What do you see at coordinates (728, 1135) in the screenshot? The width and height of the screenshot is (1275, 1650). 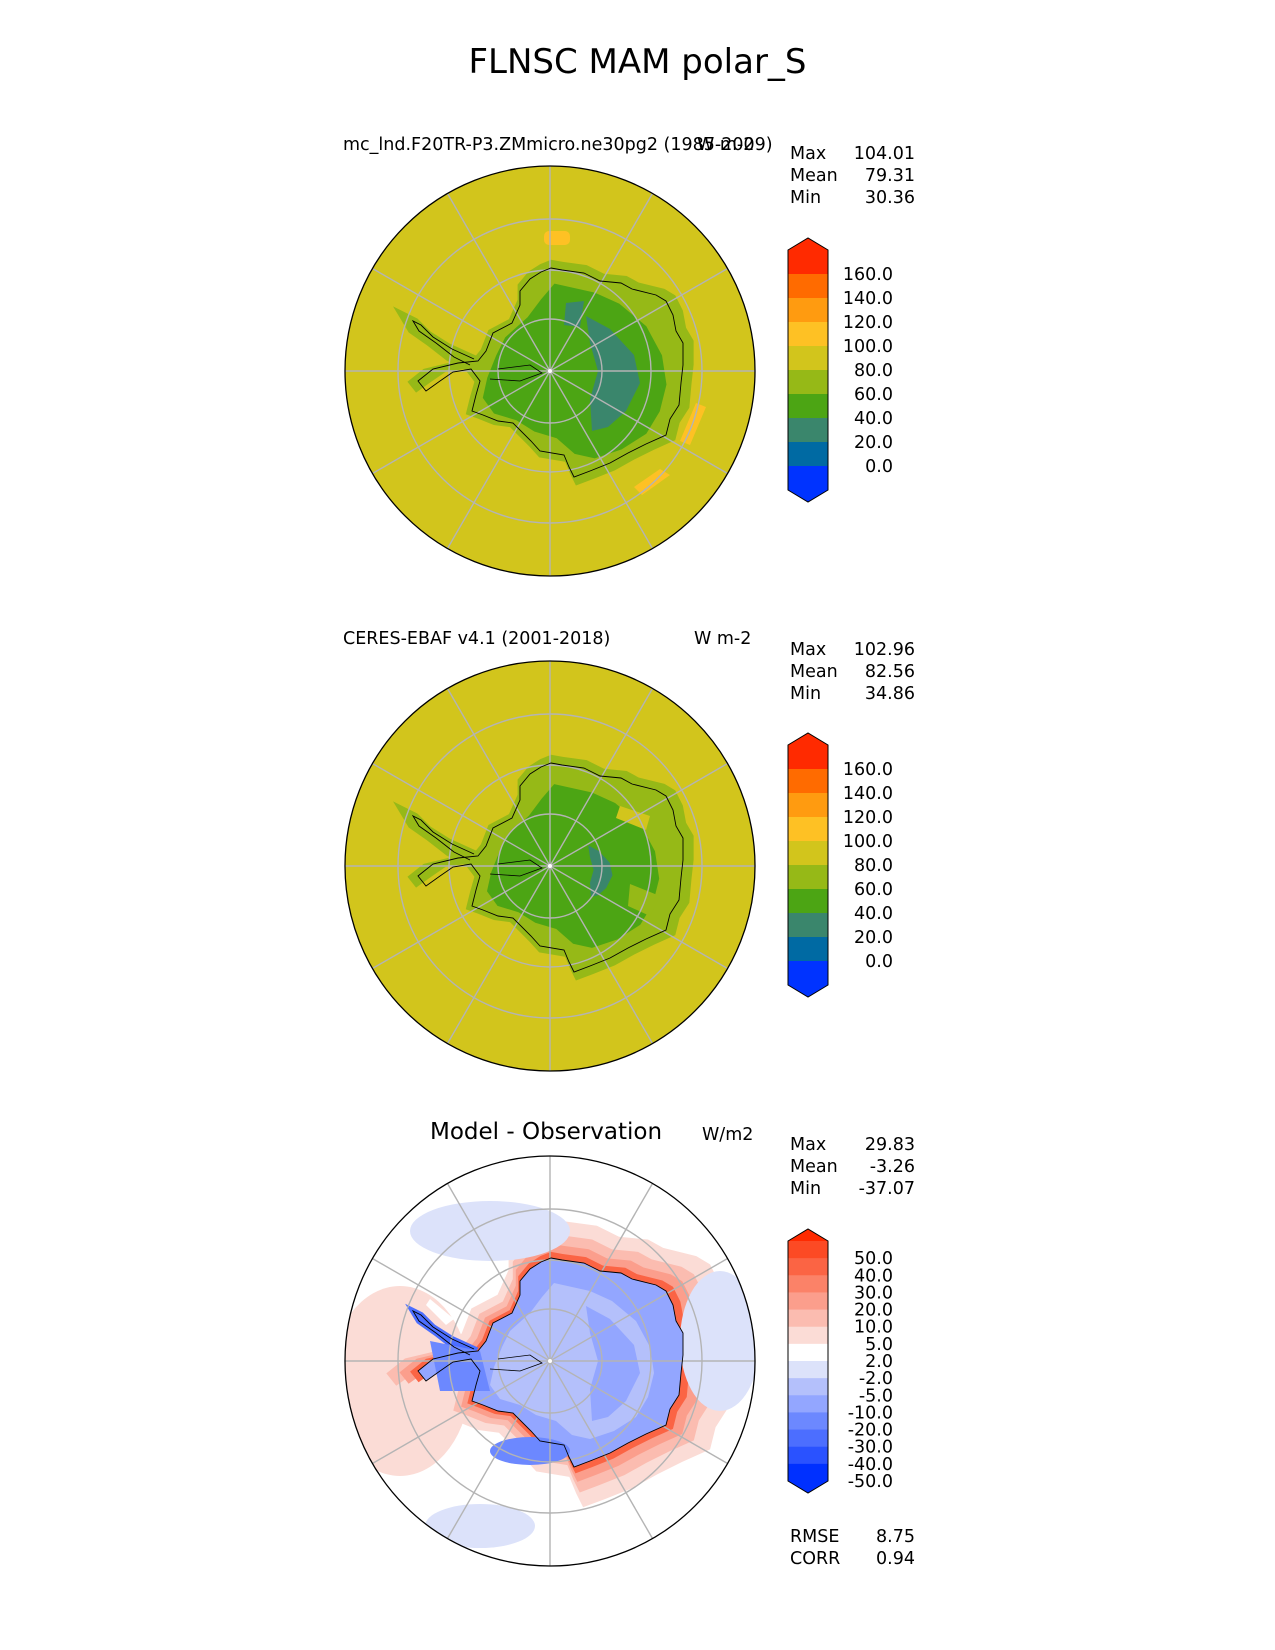 I see `panel-3-title-right: W/m2` at bounding box center [728, 1135].